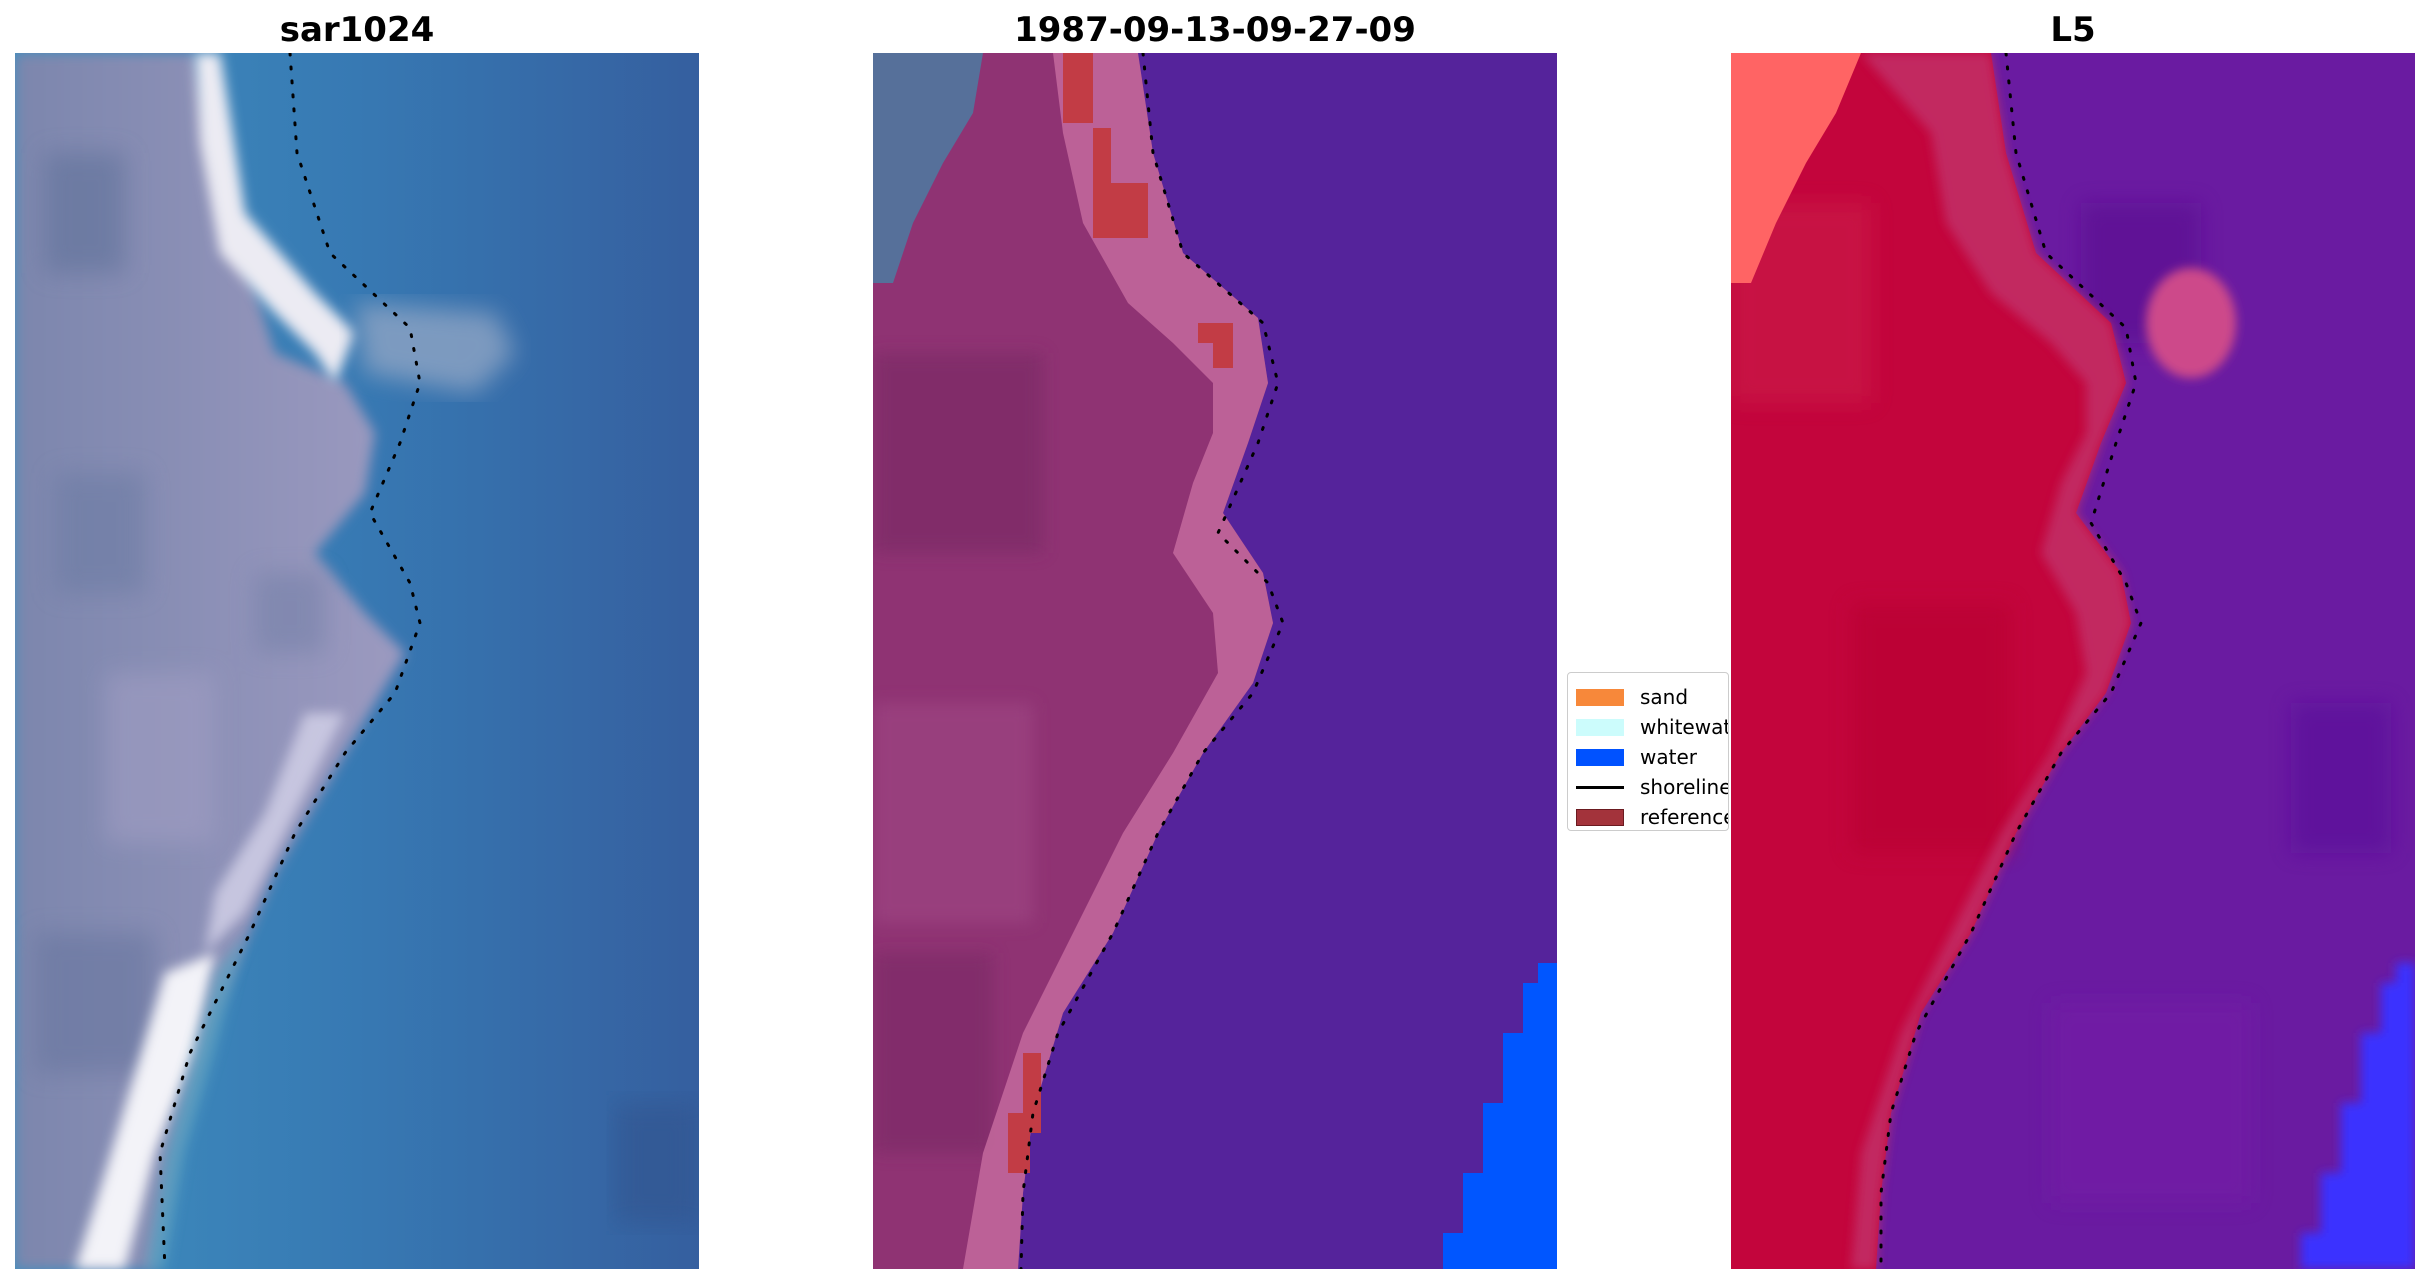 Image resolution: width=2428 pixels, height=1283 pixels. What do you see at coordinates (1636, 757) in the screenshot?
I see `legend-item-water: water` at bounding box center [1636, 757].